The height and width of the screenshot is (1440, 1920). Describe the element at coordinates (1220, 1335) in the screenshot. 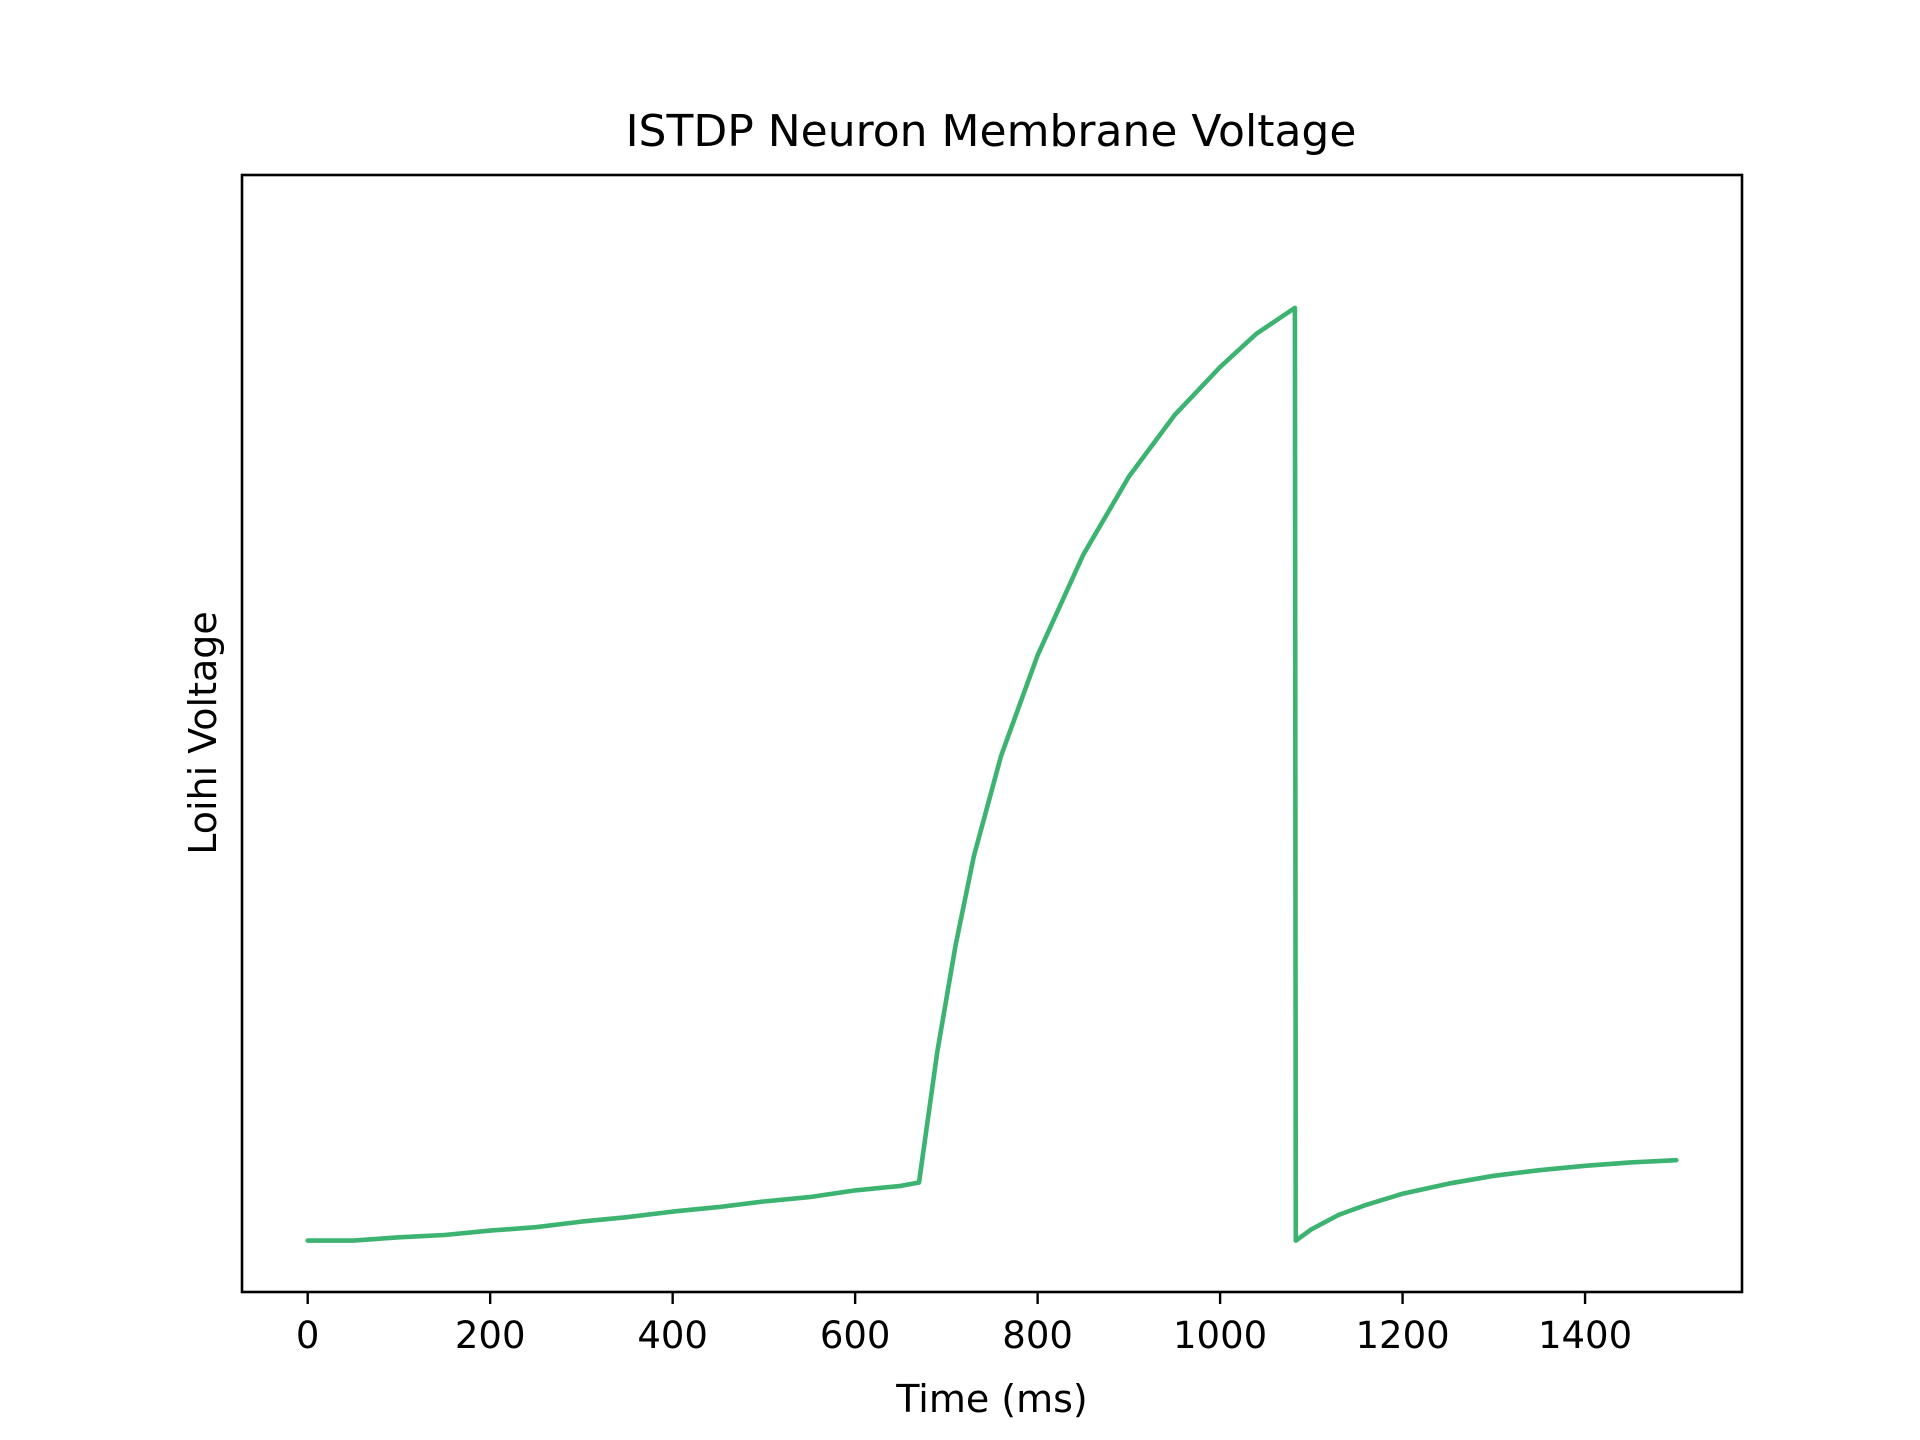

I see `x-tick-label: 1000` at that location.